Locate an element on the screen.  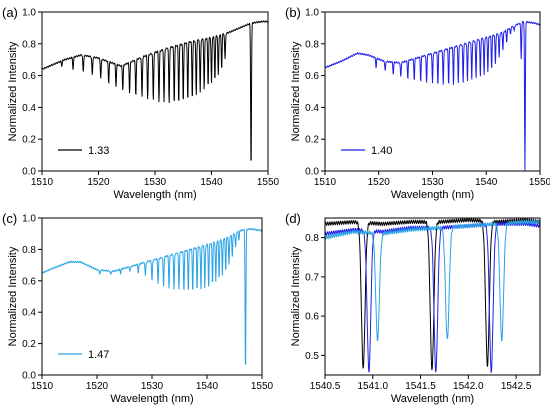
legend-label: 1.33 is located at coordinates (98, 151).